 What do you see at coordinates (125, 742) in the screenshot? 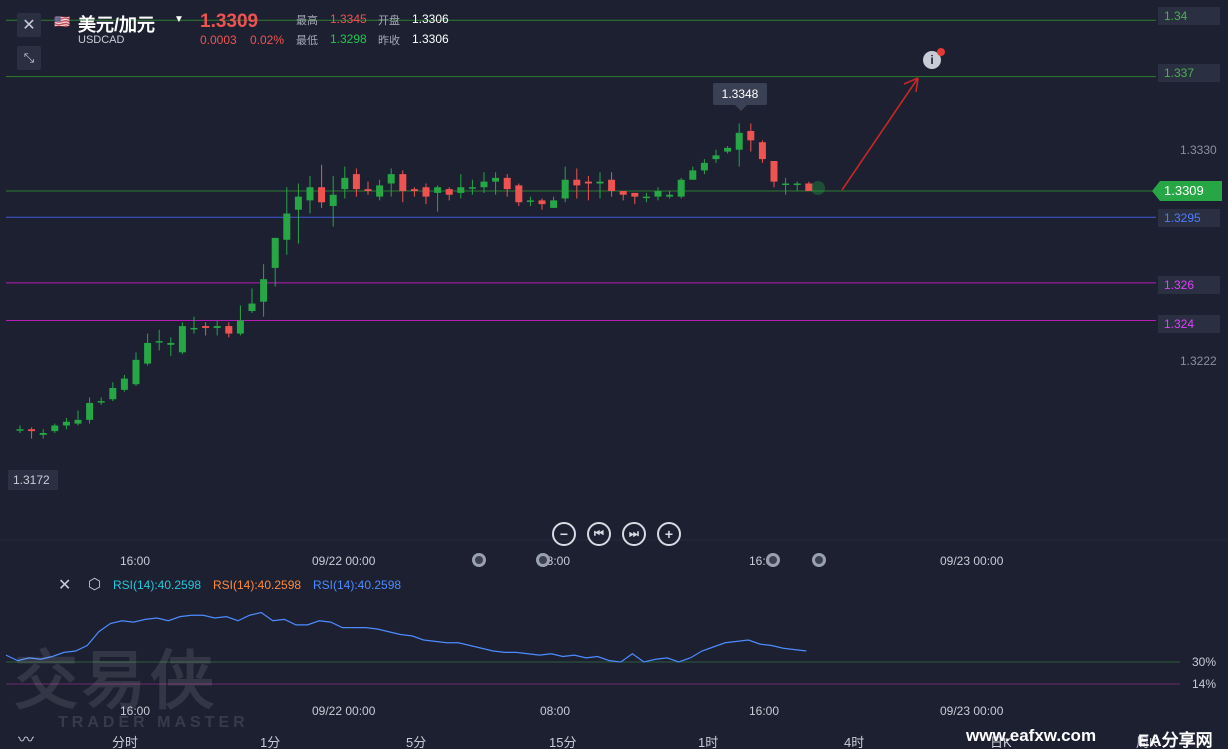
I see `timeframe-tab: 分时` at bounding box center [125, 742].